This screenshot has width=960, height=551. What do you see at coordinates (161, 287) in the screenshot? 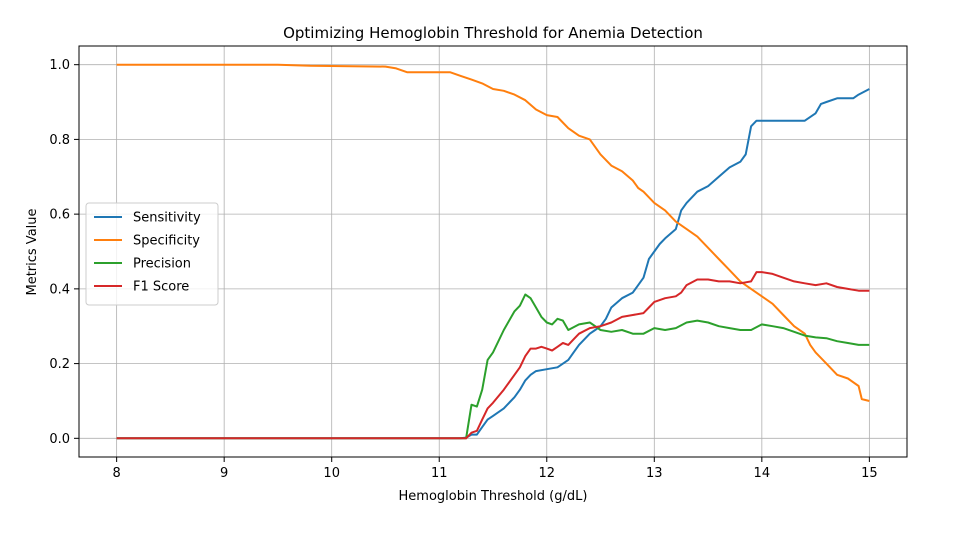
I see `legend-label-f1-score: F1 Score` at bounding box center [161, 287].